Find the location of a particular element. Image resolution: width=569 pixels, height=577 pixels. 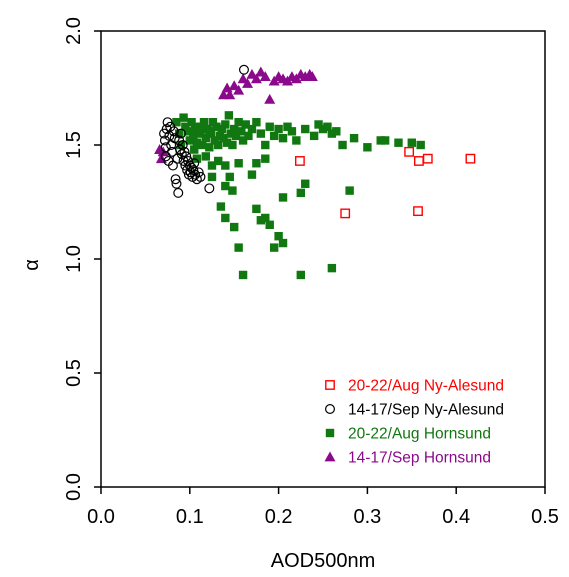

legend-item: 14-17/Sep Ny-Alesund is located at coordinates (414, 410).